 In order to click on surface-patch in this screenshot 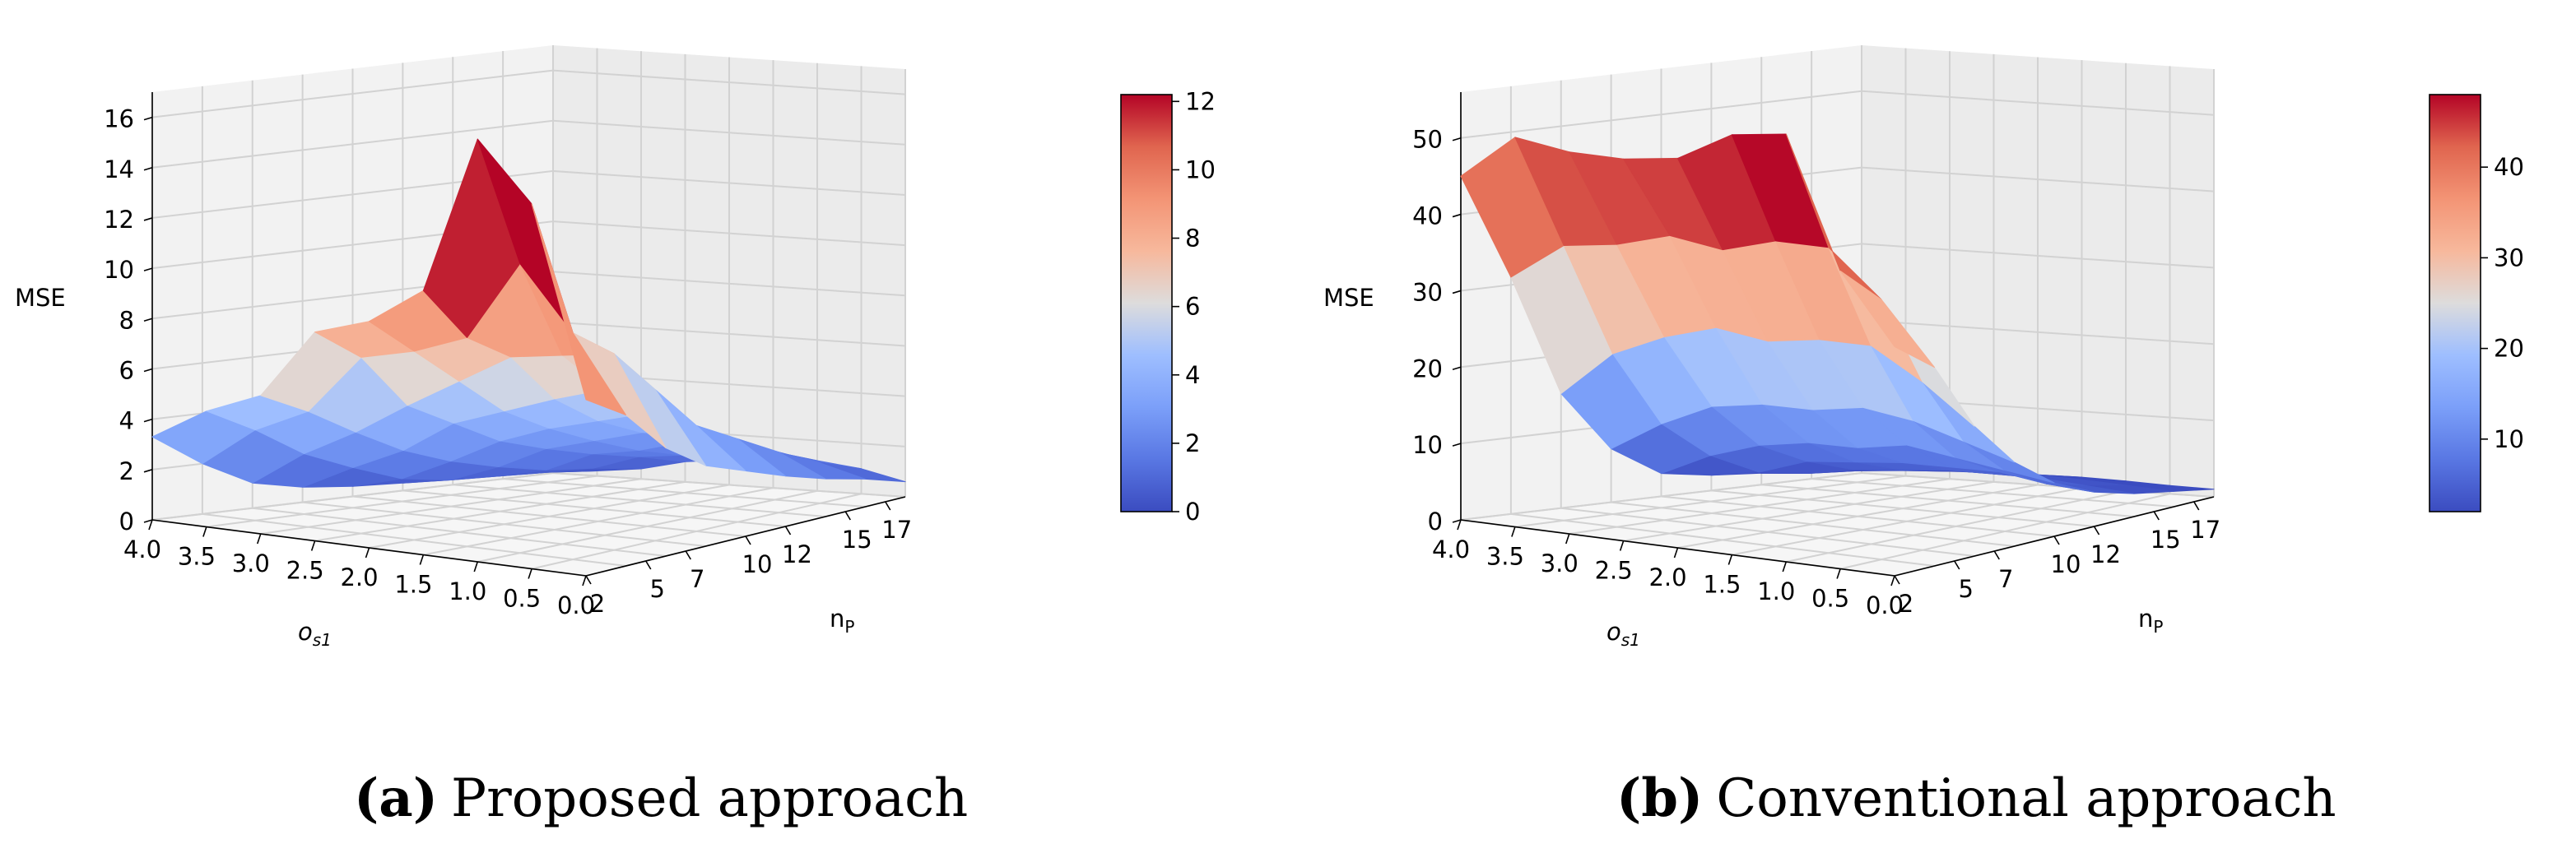, I will do `click(578, 309)`.